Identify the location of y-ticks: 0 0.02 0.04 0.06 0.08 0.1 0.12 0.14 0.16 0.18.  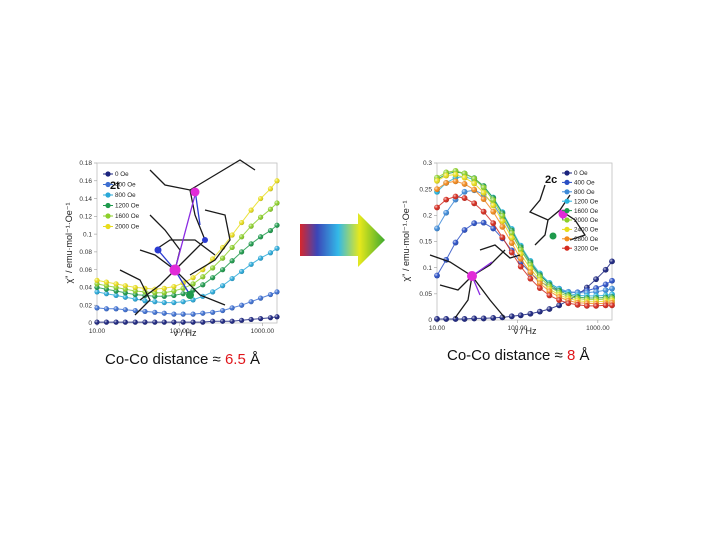
(88, 243).